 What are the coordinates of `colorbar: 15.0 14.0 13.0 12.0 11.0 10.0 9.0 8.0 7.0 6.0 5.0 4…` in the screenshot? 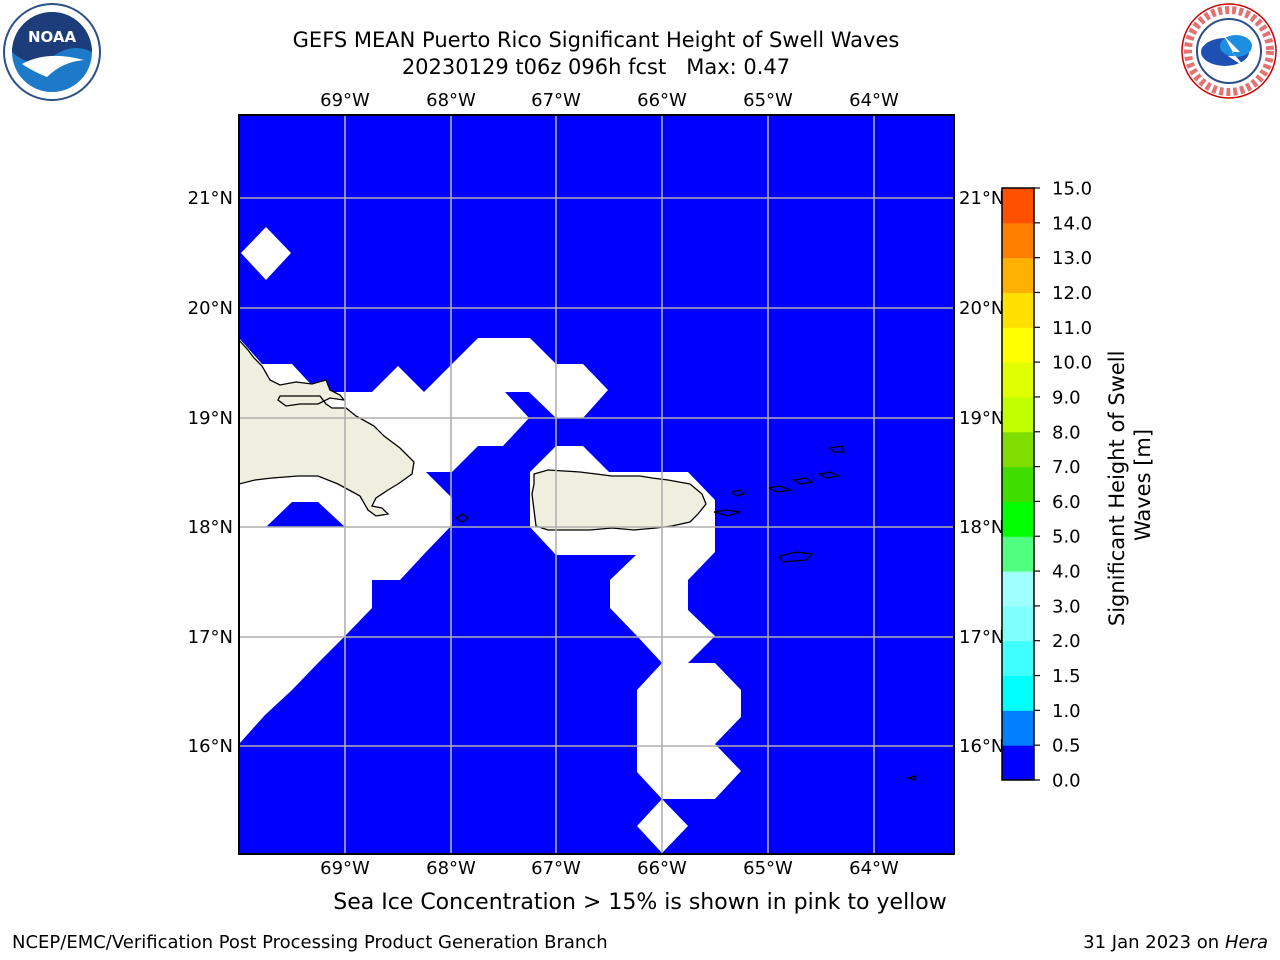 It's located at (1078, 485).